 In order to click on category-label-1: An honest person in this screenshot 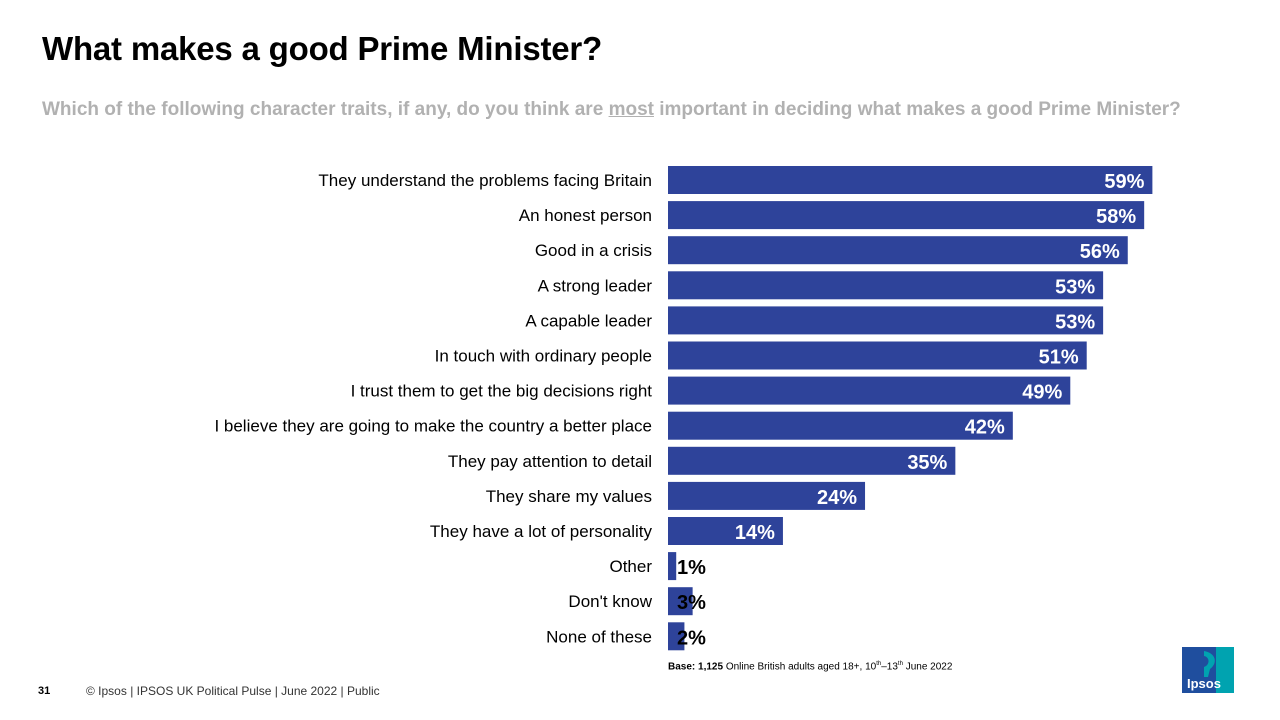, I will do `click(585, 215)`.